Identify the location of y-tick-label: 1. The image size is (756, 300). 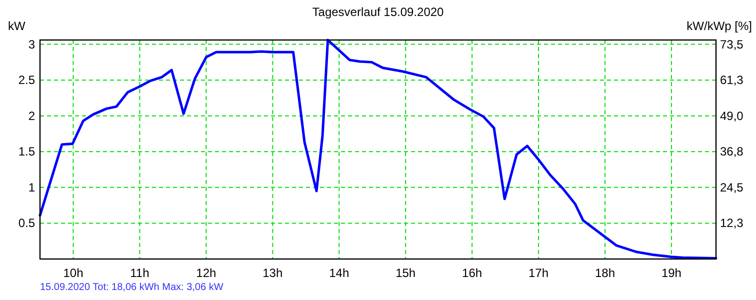
(32, 187).